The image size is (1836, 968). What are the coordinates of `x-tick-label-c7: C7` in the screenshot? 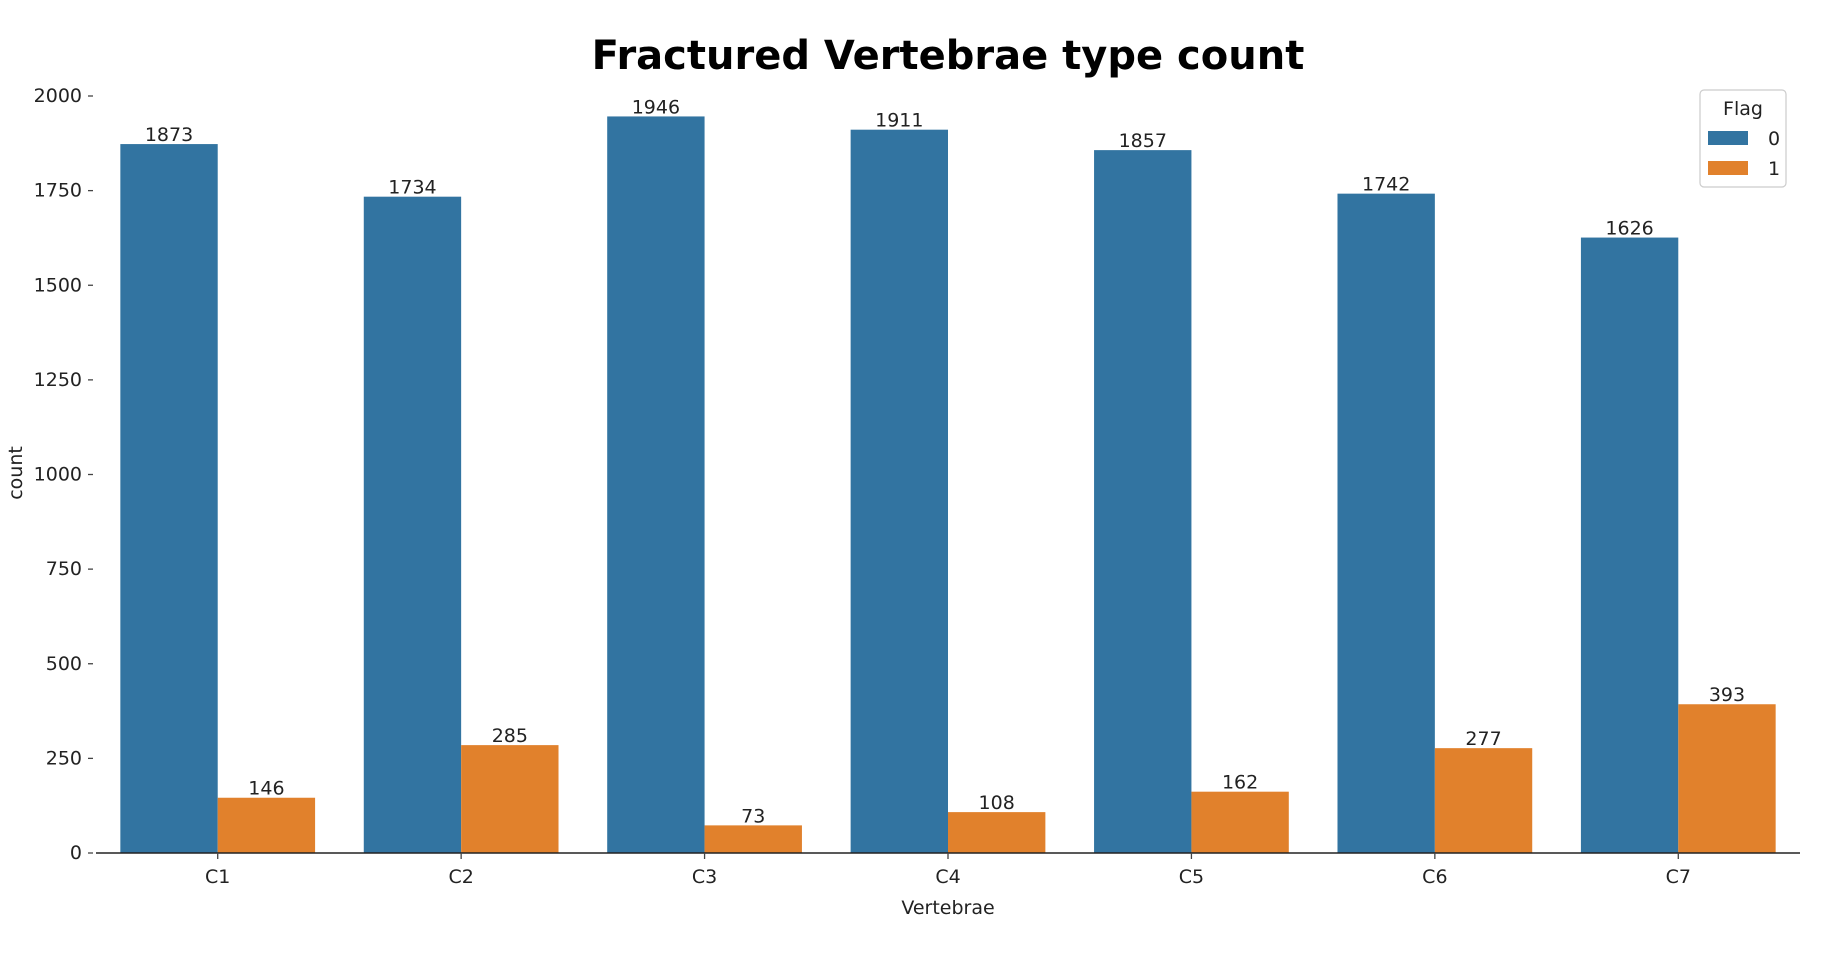 It's located at (1678, 877).